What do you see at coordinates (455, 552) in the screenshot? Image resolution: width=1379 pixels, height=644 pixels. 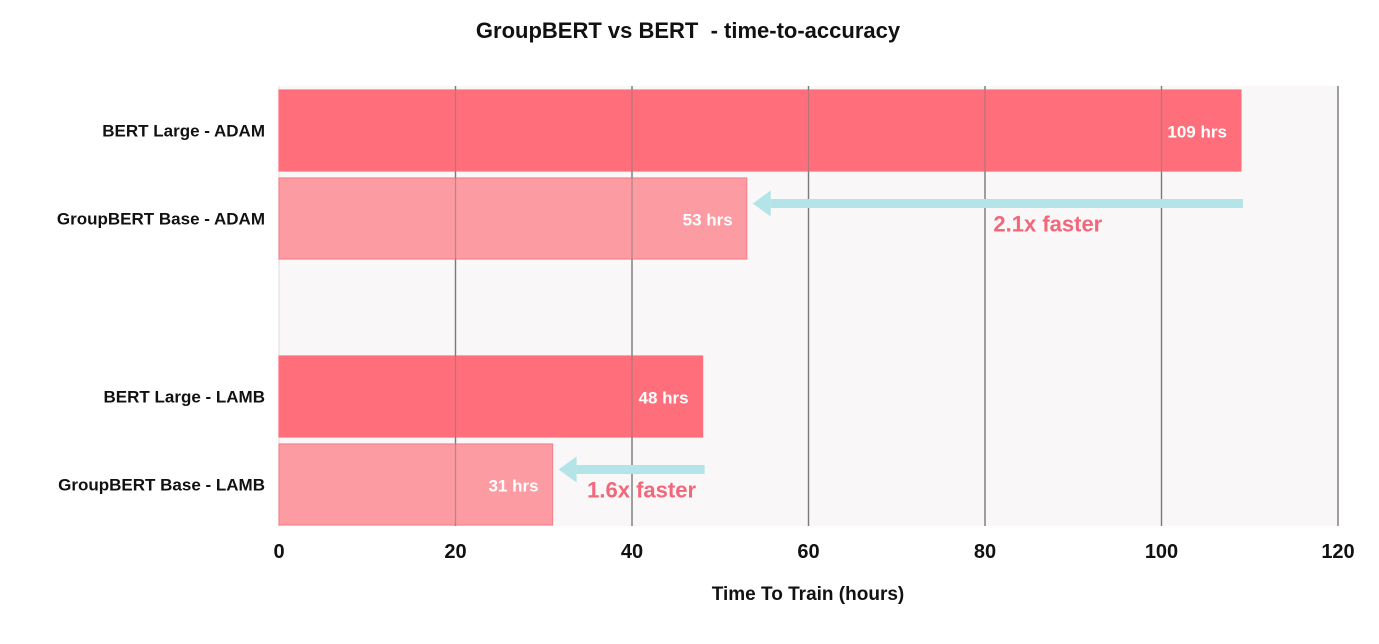 I see `x-tick-label: 20` at bounding box center [455, 552].